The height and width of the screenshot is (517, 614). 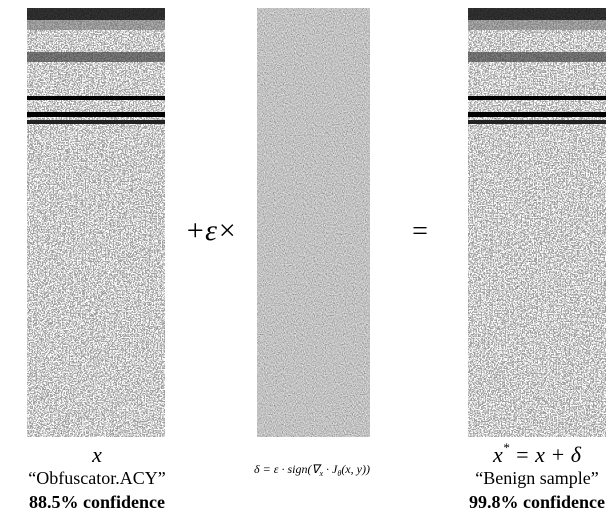 I want to click on perturbation-formula: δ = ε · sign(∇x · Jθ(x, y)), so click(x=312, y=470).